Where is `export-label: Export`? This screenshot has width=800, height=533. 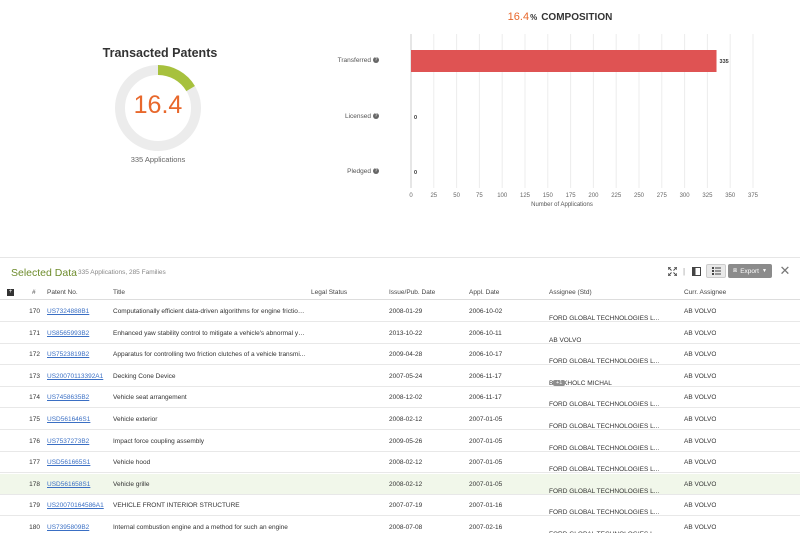 export-label: Export is located at coordinates (749, 271).